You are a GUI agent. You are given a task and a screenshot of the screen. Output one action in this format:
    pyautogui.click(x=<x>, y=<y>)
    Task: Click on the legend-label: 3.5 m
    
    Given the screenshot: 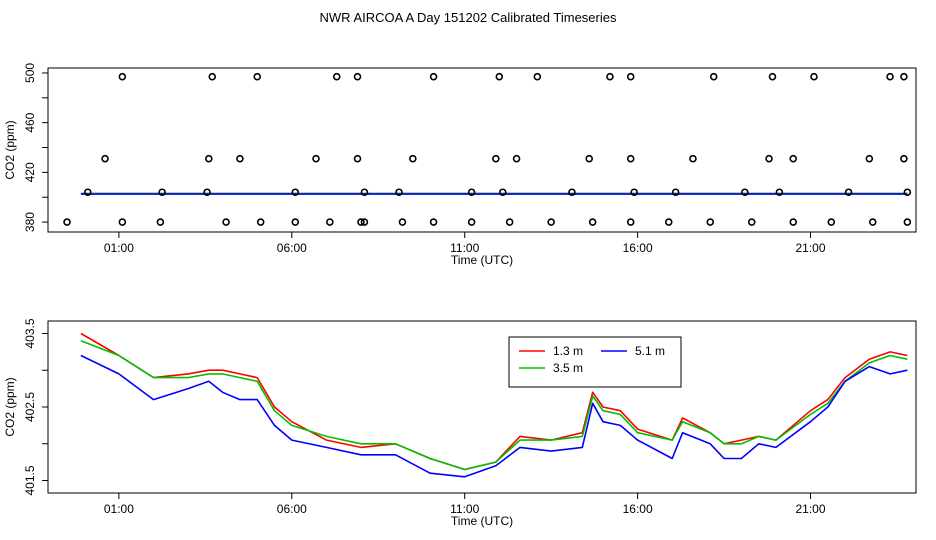 What is the action you would take?
    pyautogui.click(x=568, y=368)
    